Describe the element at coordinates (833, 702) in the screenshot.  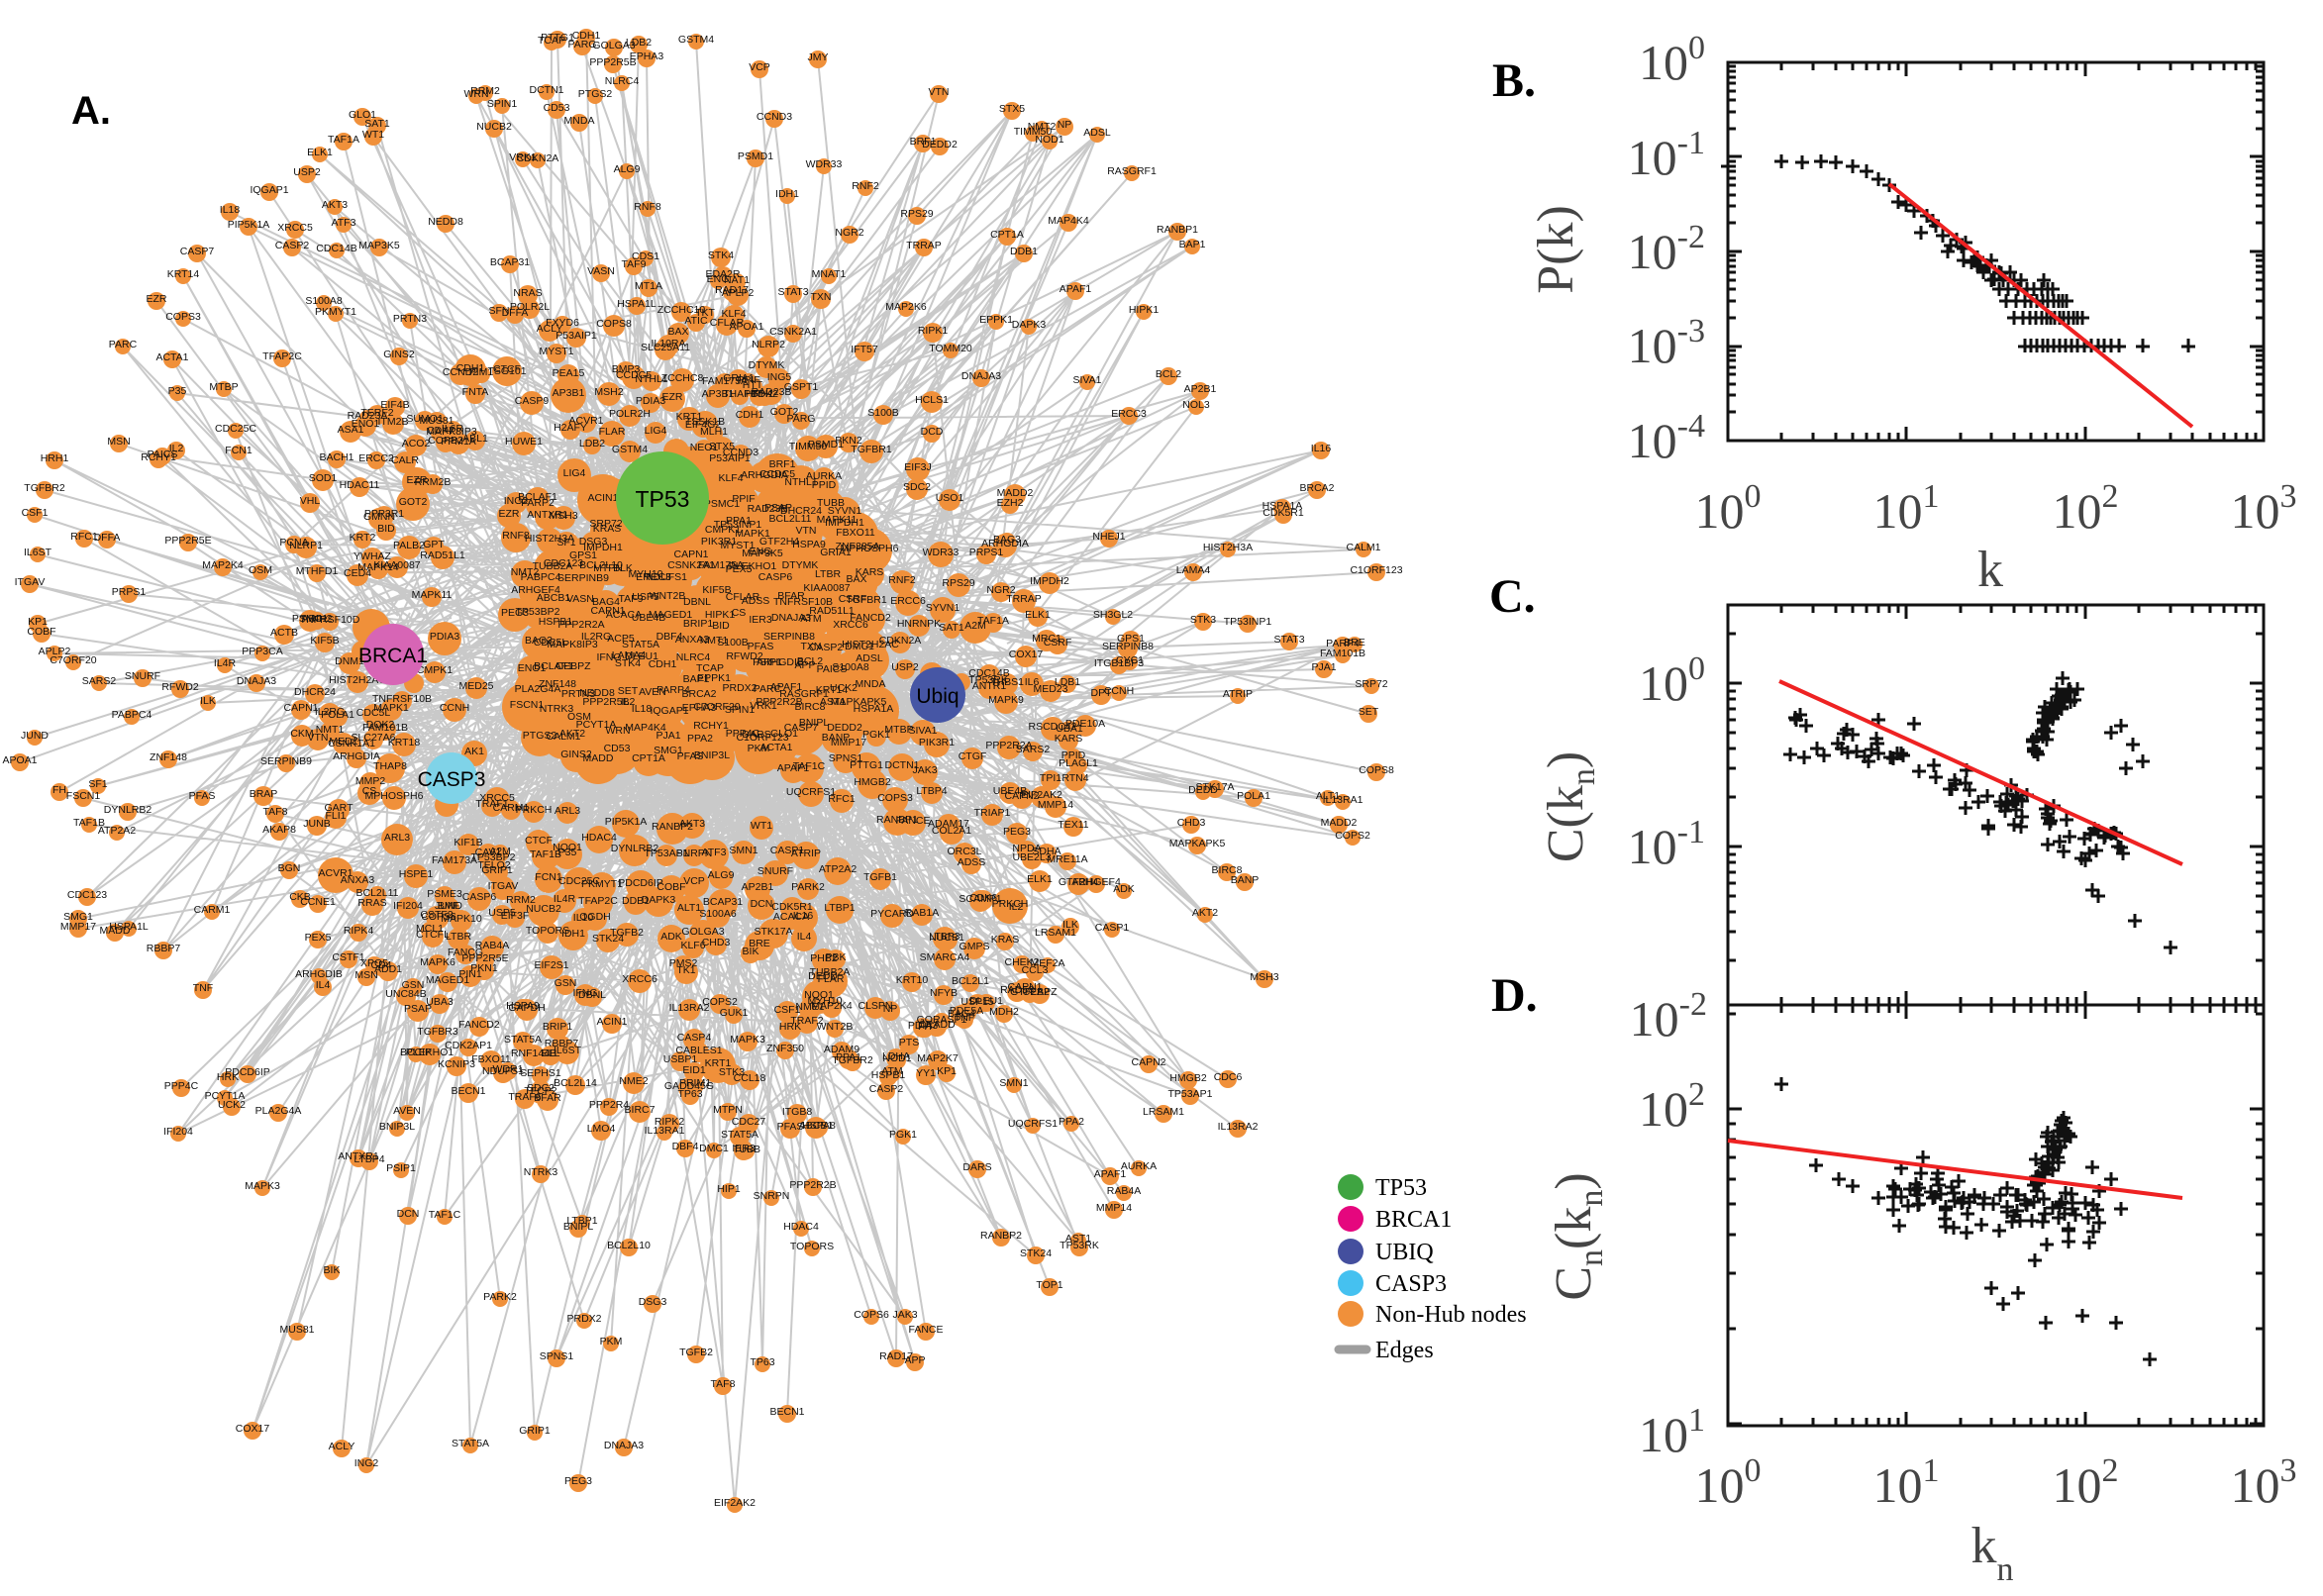
I see `svg-text: AST1` at that location.